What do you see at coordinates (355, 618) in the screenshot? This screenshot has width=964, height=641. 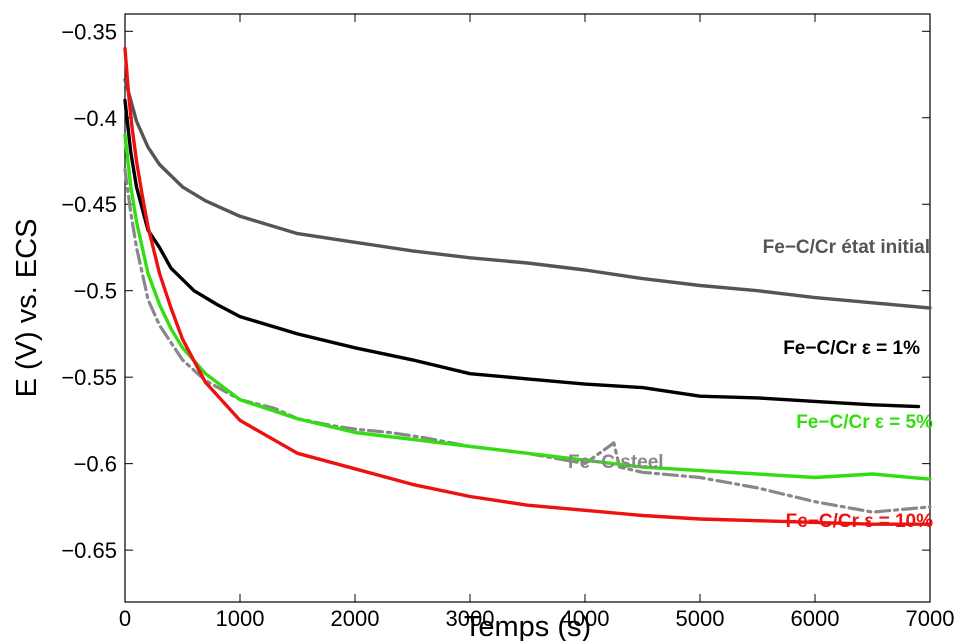 I see `x-tick-label: 2000` at bounding box center [355, 618].